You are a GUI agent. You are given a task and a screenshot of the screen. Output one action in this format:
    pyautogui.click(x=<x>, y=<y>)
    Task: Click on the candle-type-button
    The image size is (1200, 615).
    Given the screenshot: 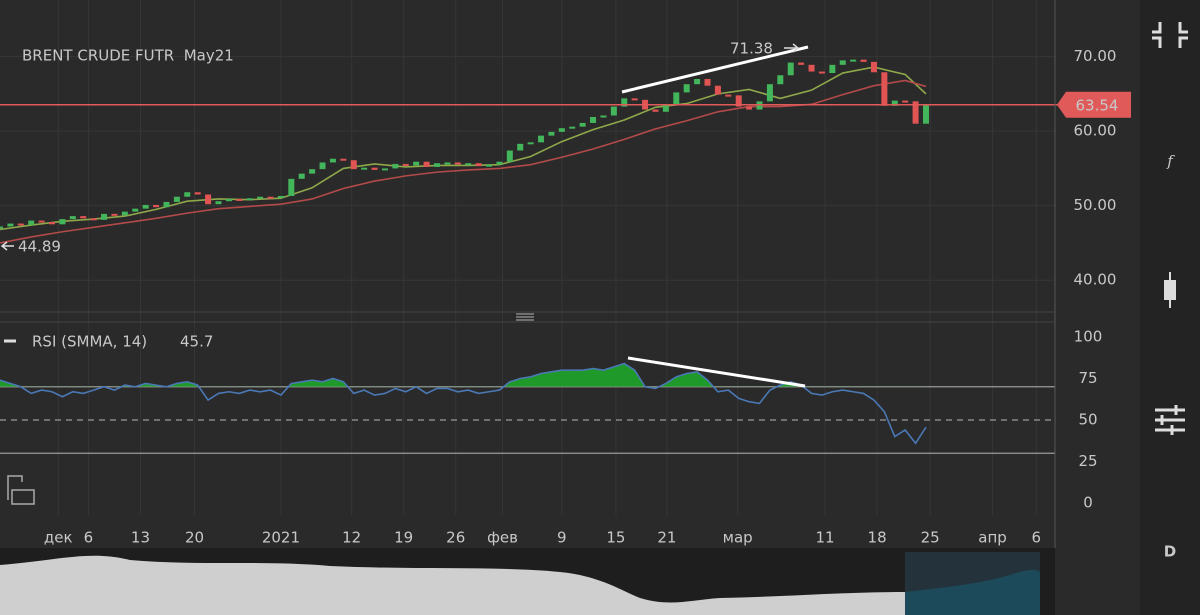 What is the action you would take?
    pyautogui.click(x=1170, y=290)
    